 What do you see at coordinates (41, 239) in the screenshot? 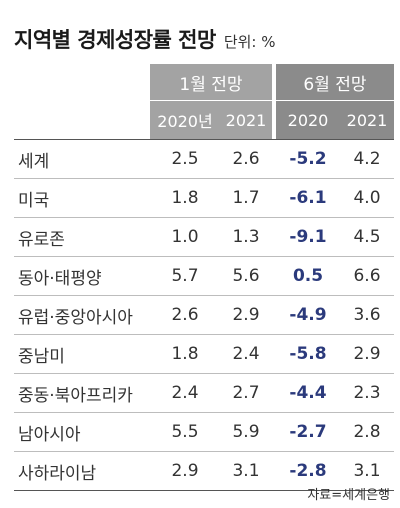
I see `region-cell: 유로존` at bounding box center [41, 239].